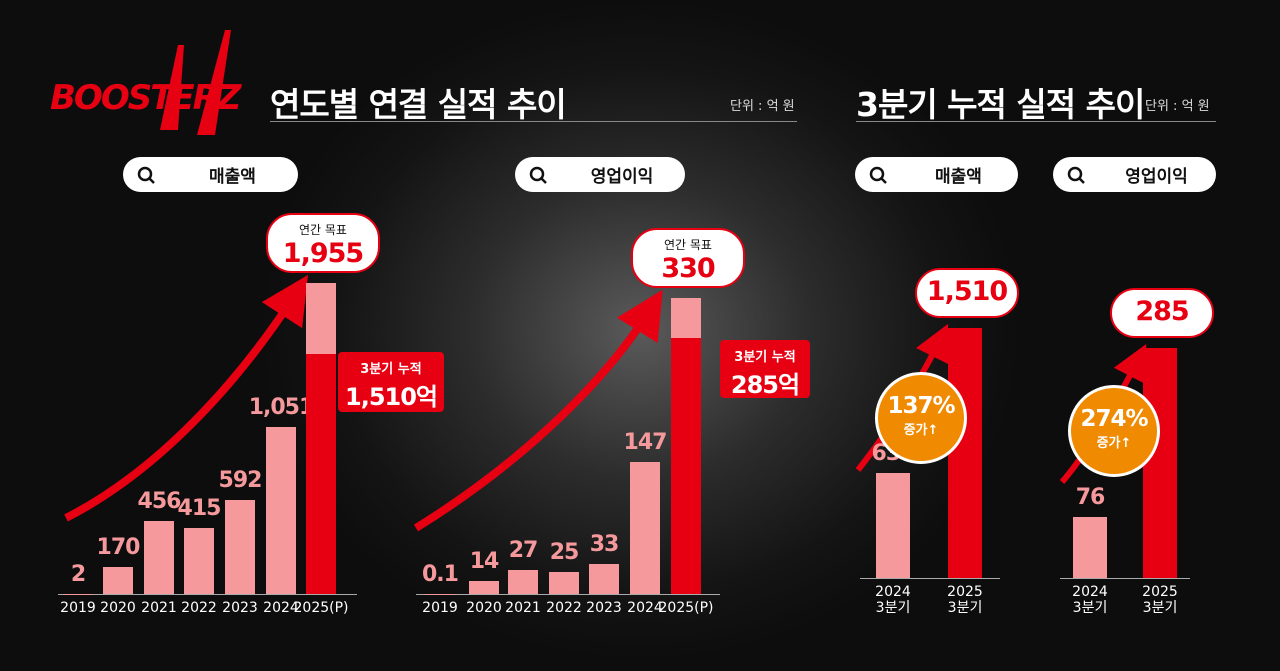 Image resolution: width=1280 pixels, height=671 pixels. I want to click on value-label: 0.1, so click(440, 574).